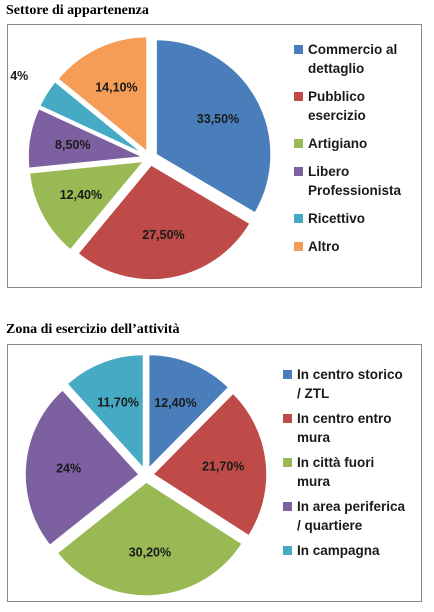 This screenshot has height=612, width=434. I want to click on chart1-slice-label-0: 33,50%, so click(218, 119).